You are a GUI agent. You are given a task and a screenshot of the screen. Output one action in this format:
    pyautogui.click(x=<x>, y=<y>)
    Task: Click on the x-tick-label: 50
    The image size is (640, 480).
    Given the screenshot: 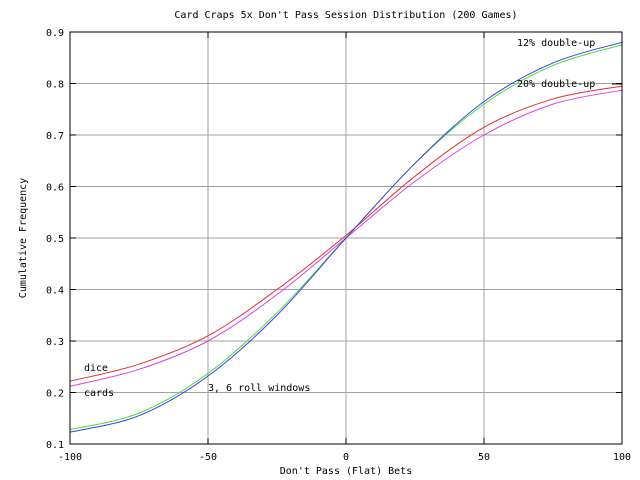 What is the action you would take?
    pyautogui.click(x=484, y=457)
    